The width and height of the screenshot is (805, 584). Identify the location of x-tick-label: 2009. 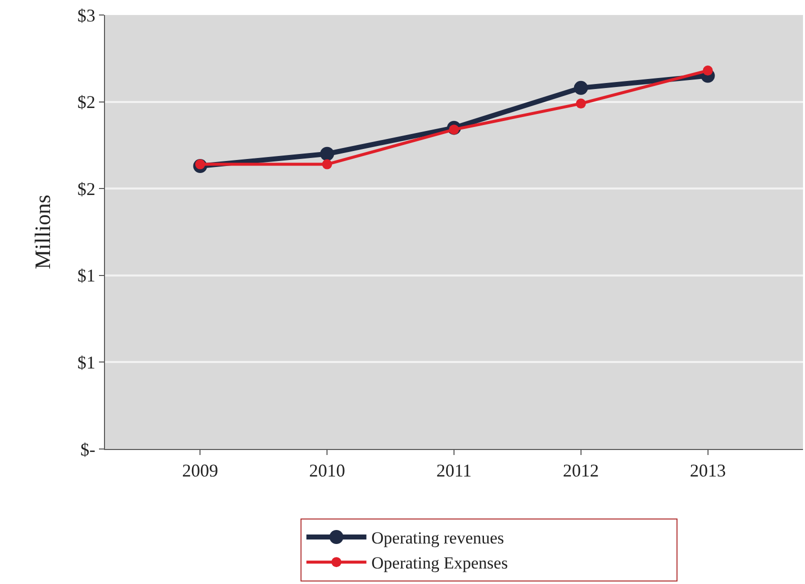
(200, 470).